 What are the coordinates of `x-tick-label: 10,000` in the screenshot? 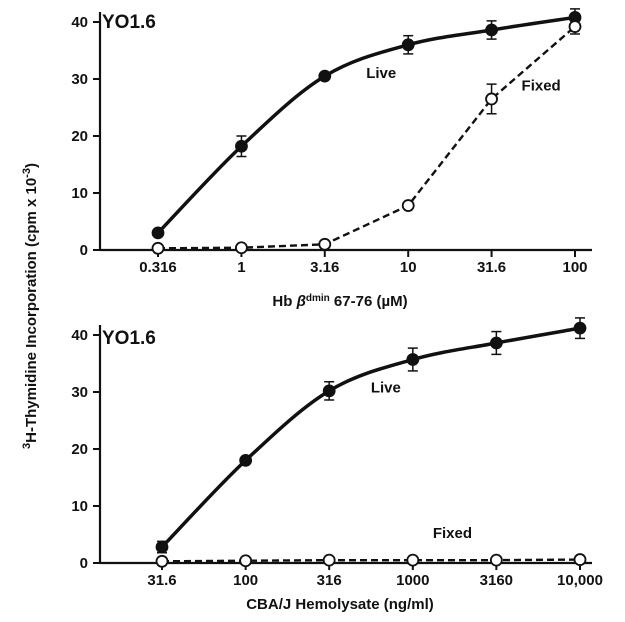 It's located at (580, 580).